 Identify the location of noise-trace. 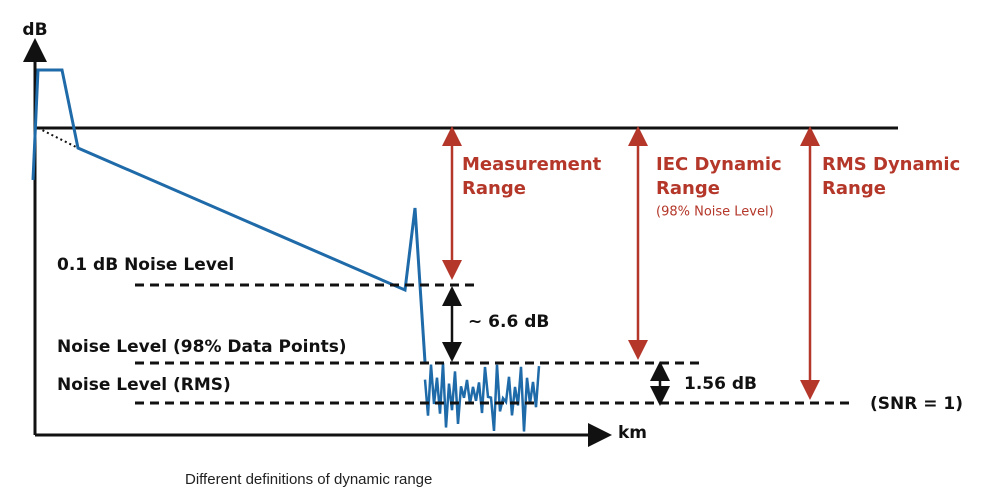
(482, 397).